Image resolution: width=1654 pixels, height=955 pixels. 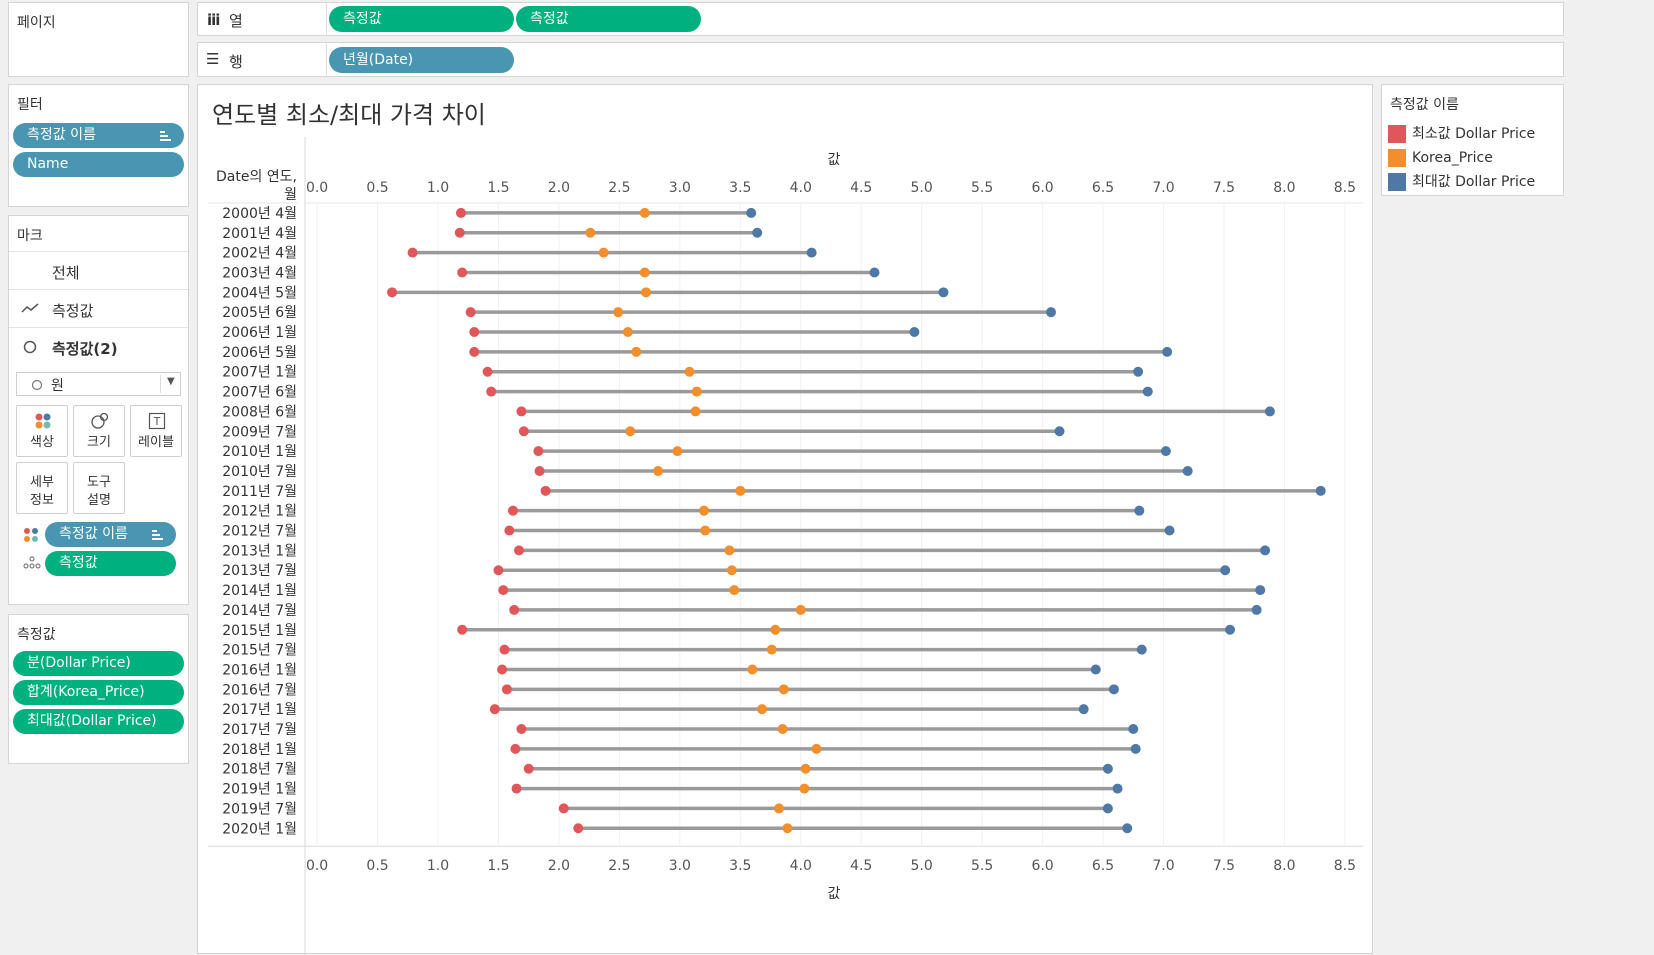 I want to click on category-label: 2016년 1월, so click(x=259, y=670).